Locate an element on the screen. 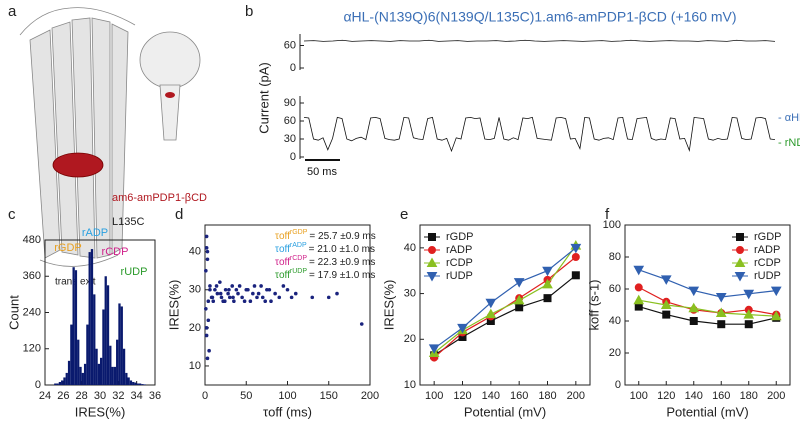 The image size is (800, 426). x-tick-label: 100 is located at coordinates (434, 396).